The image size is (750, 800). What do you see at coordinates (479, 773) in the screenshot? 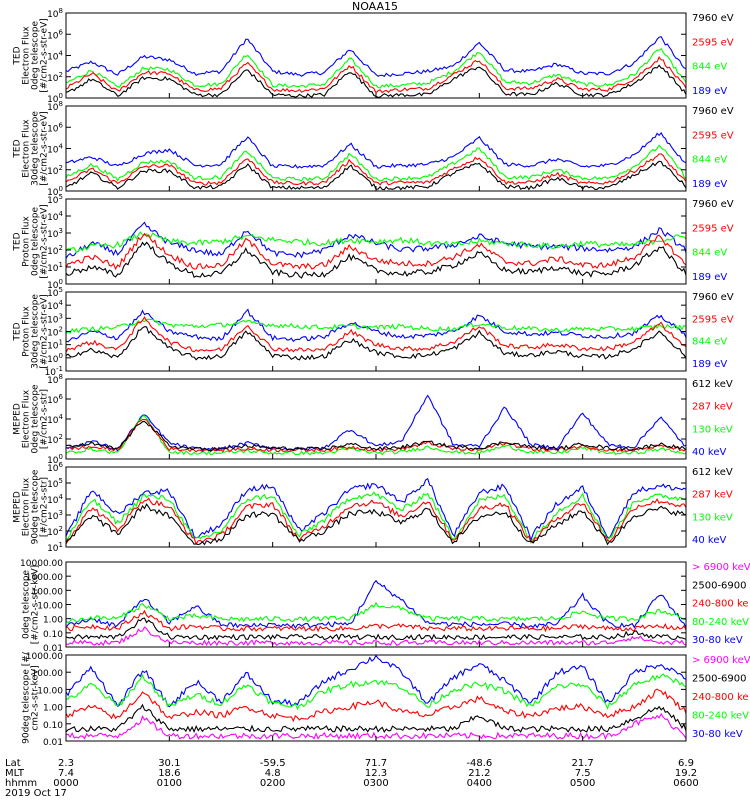
I see `footer-value: 21.2` at bounding box center [479, 773].